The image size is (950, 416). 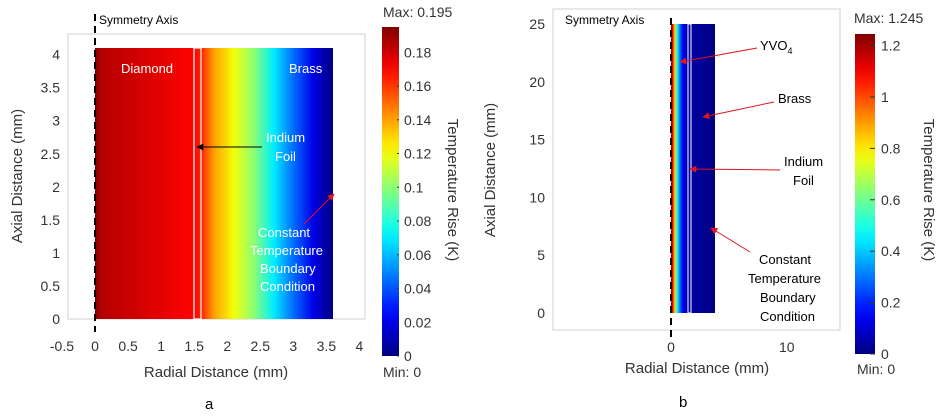 I want to click on panel-b-yvo-subscript: 4, so click(x=789, y=51).